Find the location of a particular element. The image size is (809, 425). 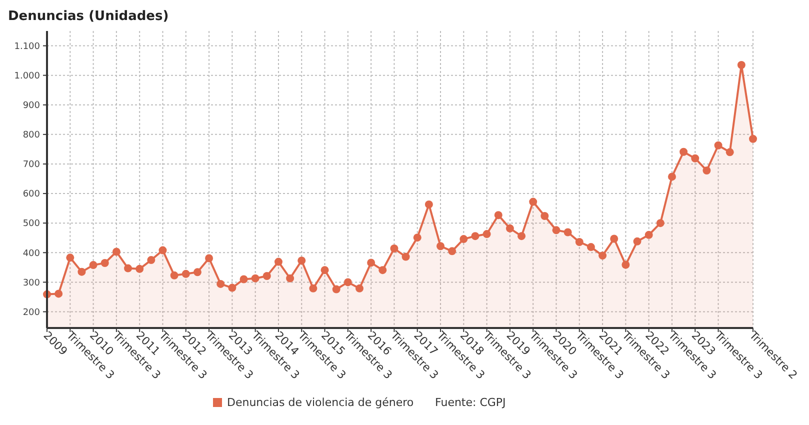

y-tick-label: 900 is located at coordinates (31, 106).